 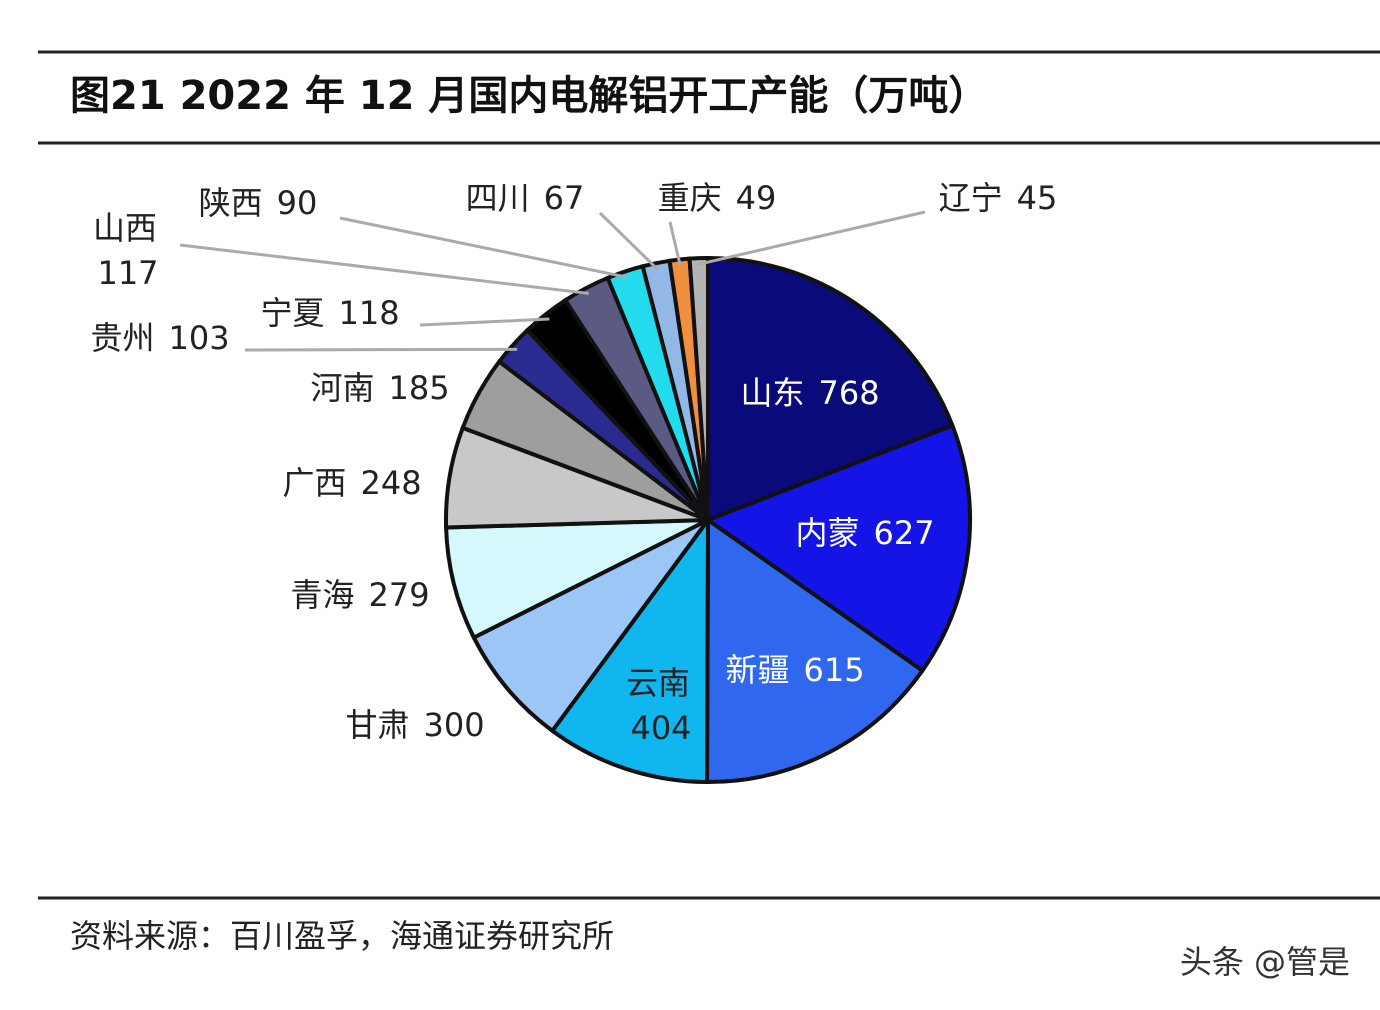 I want to click on slice-label: 四川 67, so click(x=525, y=198).